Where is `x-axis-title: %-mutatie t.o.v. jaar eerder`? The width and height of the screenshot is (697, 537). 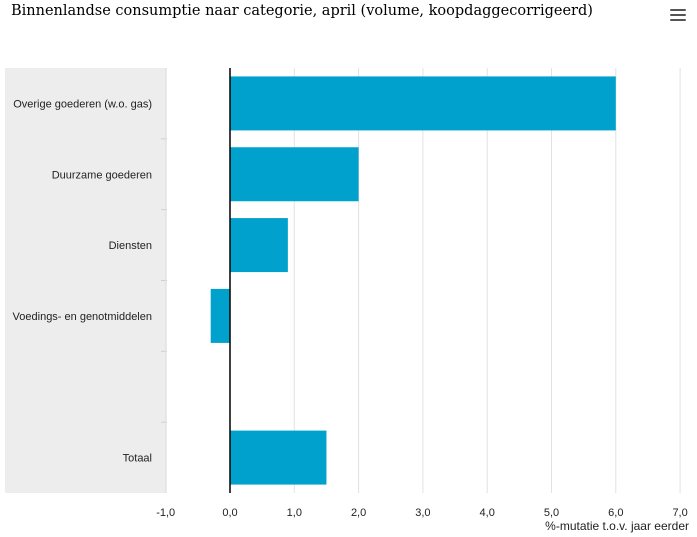
x-axis-title: %-mutatie t.o.v. jaar eerder is located at coordinates (617, 526).